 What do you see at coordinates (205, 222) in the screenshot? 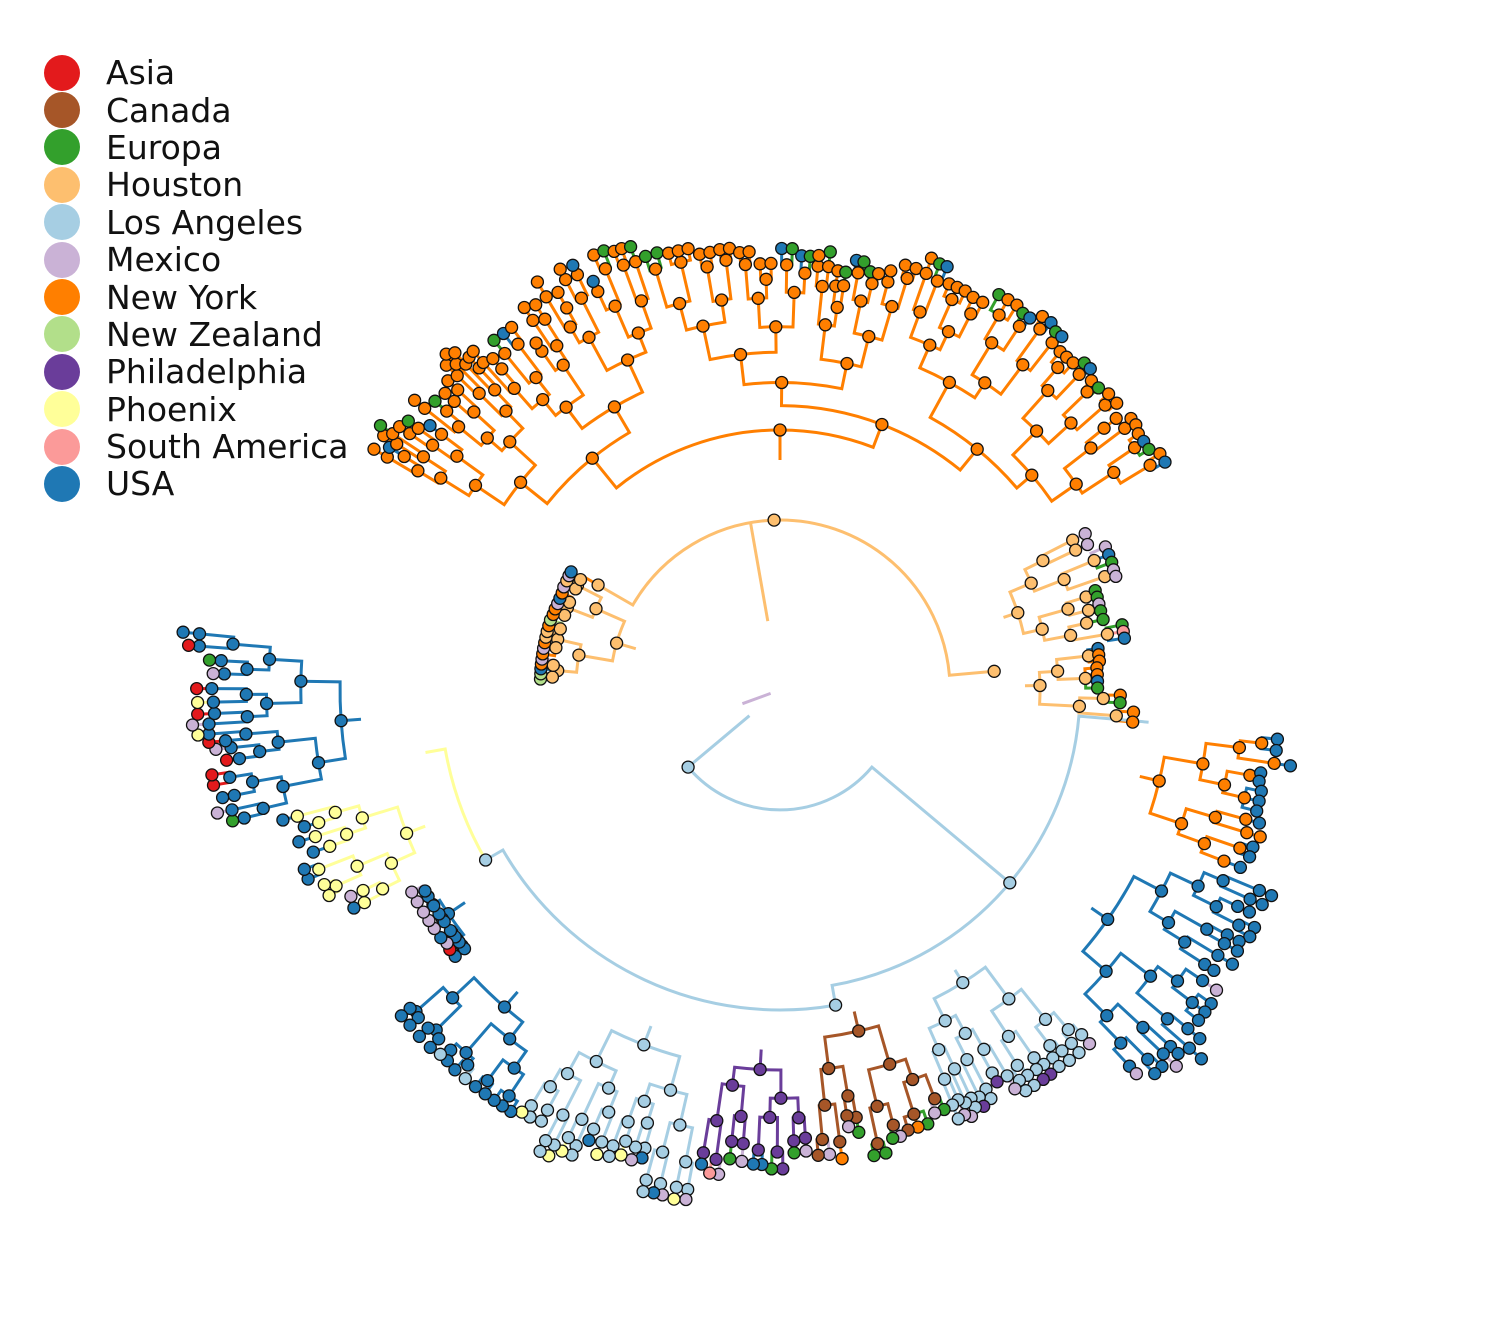
I see `legend-label-los-angeles: Los Angeles` at bounding box center [205, 222].